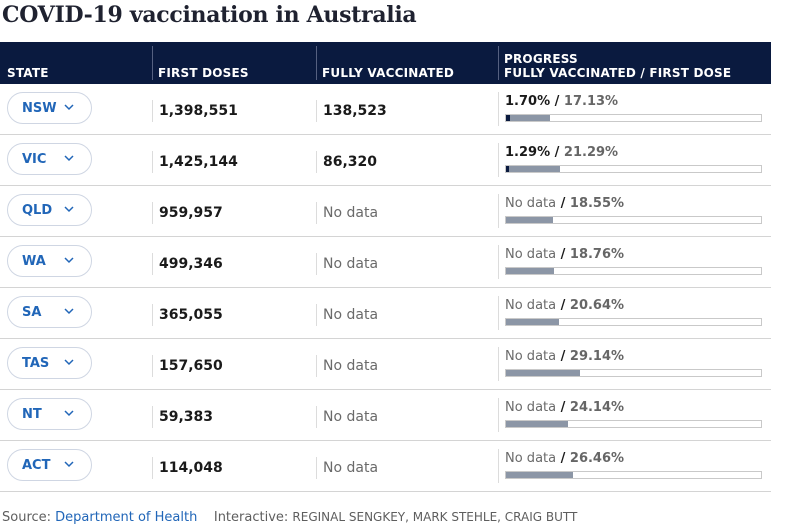 This screenshot has width=800, height=531. Describe the element at coordinates (565, 254) in the screenshot. I see `progress-text: No data / 18.76%` at that location.